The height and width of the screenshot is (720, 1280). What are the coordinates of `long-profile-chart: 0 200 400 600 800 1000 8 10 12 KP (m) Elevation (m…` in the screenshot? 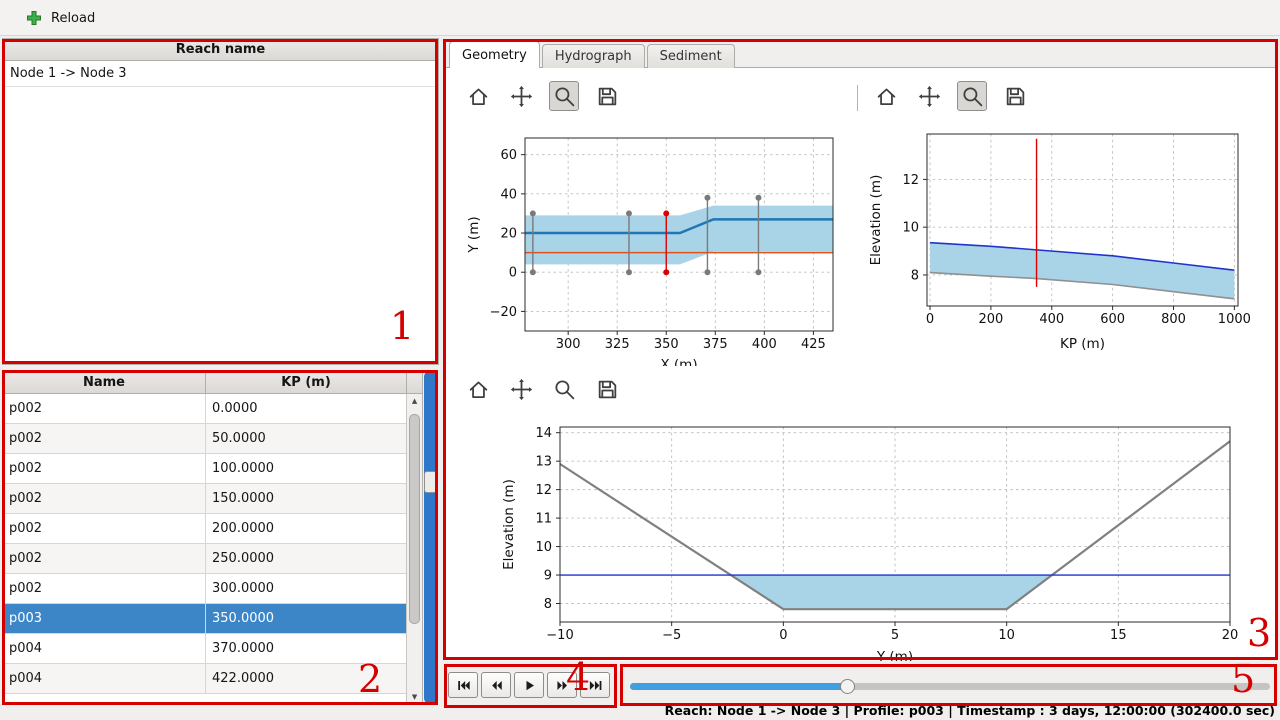 It's located at (1061, 234).